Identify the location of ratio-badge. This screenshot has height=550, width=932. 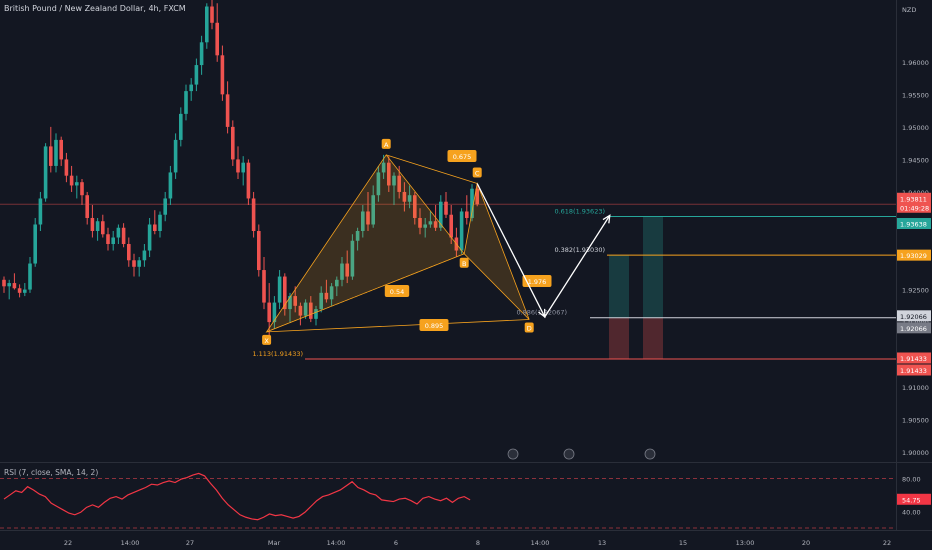
(397, 291).